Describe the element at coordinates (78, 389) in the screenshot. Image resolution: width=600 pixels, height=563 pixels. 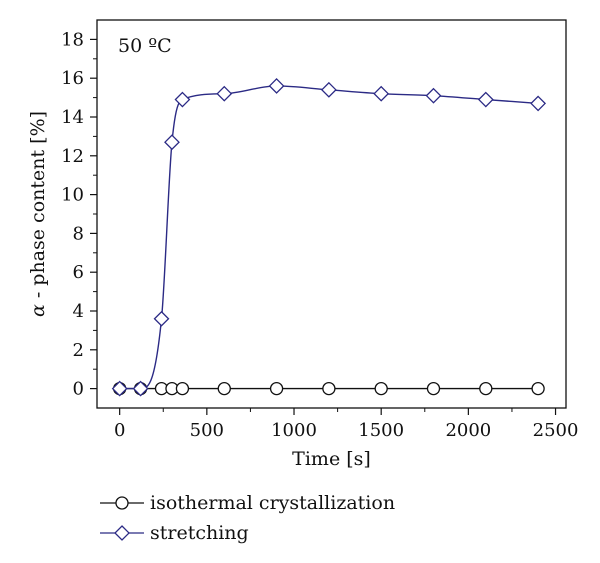
I see `y-tick-label: 0` at that location.